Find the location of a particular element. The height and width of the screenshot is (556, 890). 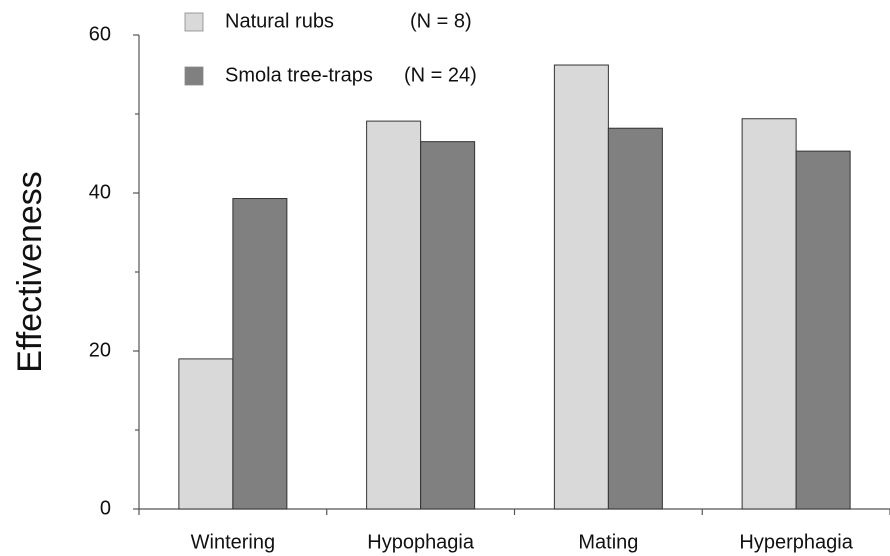

y-tick-label: 40 is located at coordinates (100, 192).